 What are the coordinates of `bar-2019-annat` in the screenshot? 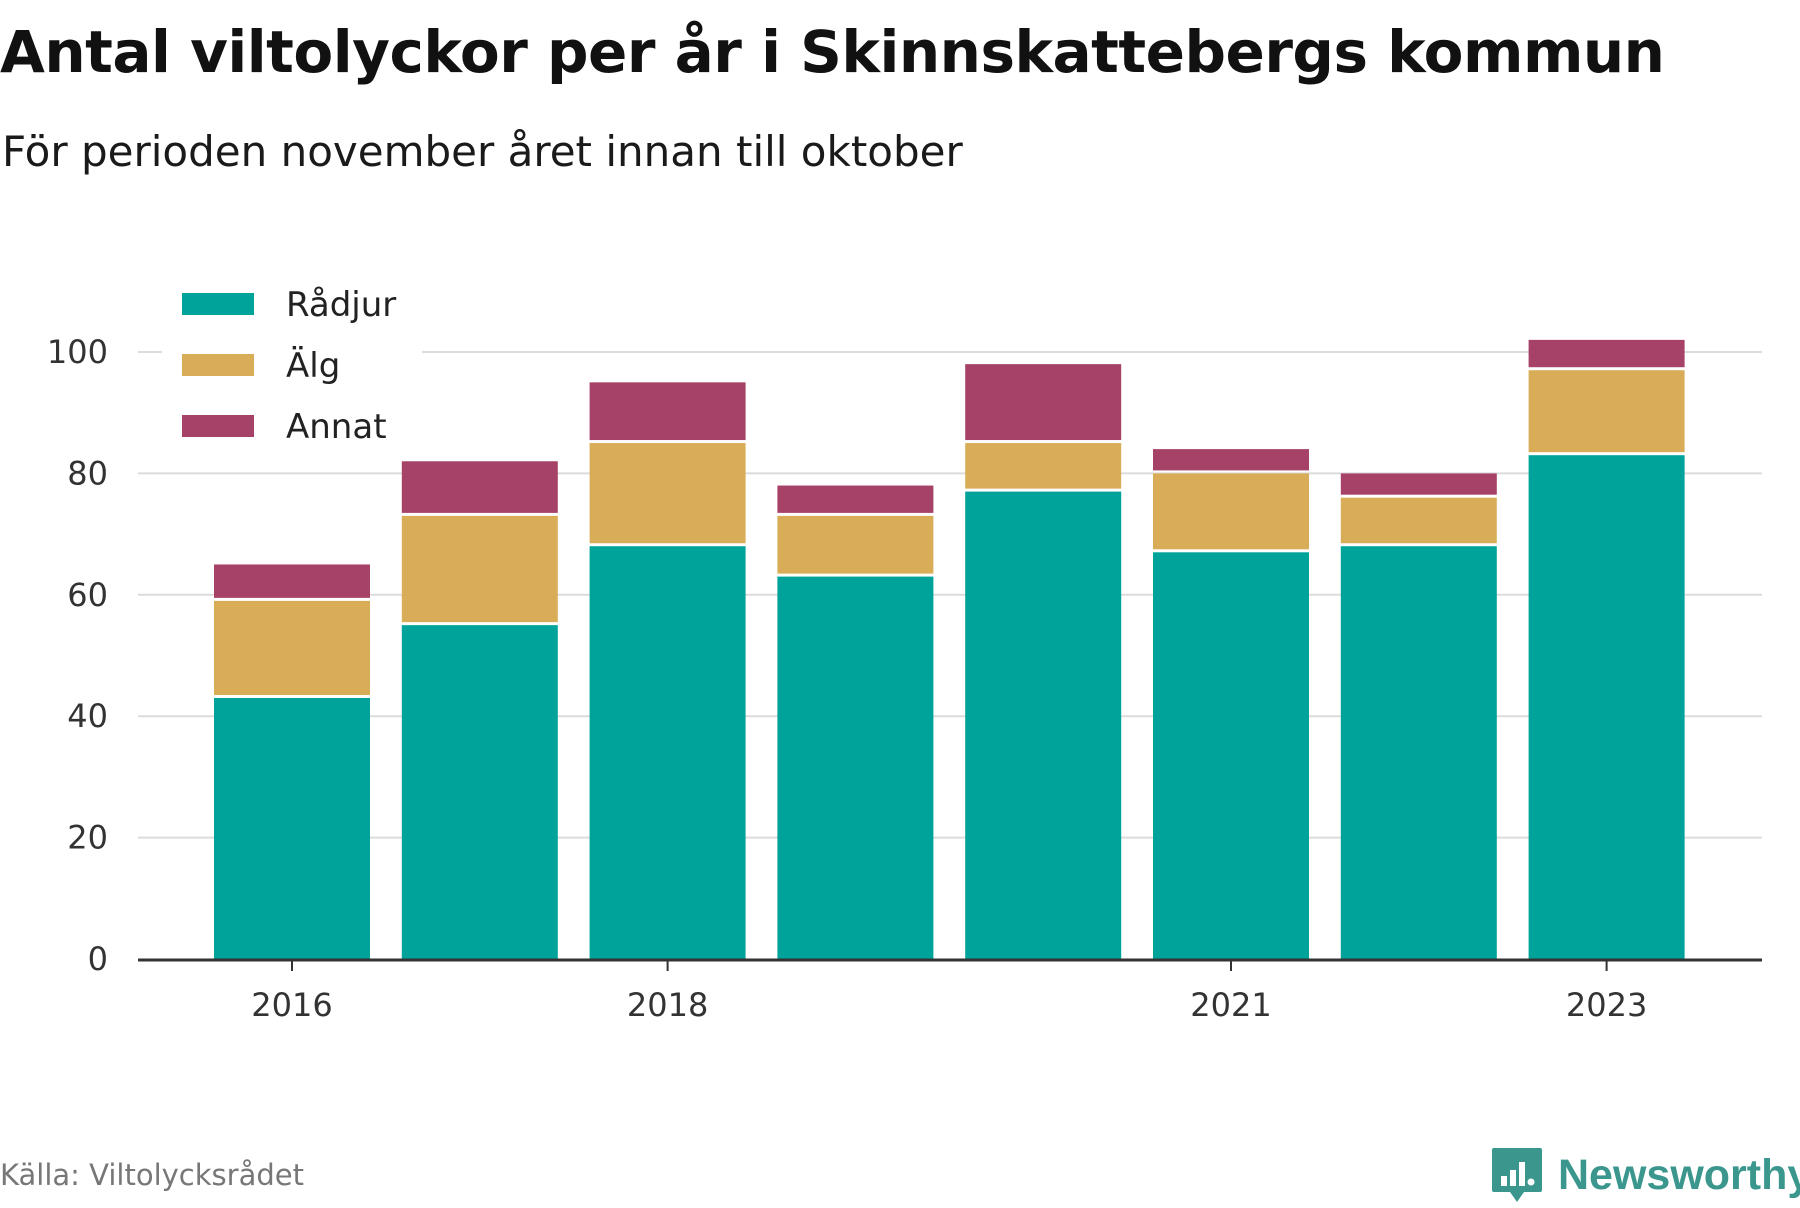 It's located at (855, 499).